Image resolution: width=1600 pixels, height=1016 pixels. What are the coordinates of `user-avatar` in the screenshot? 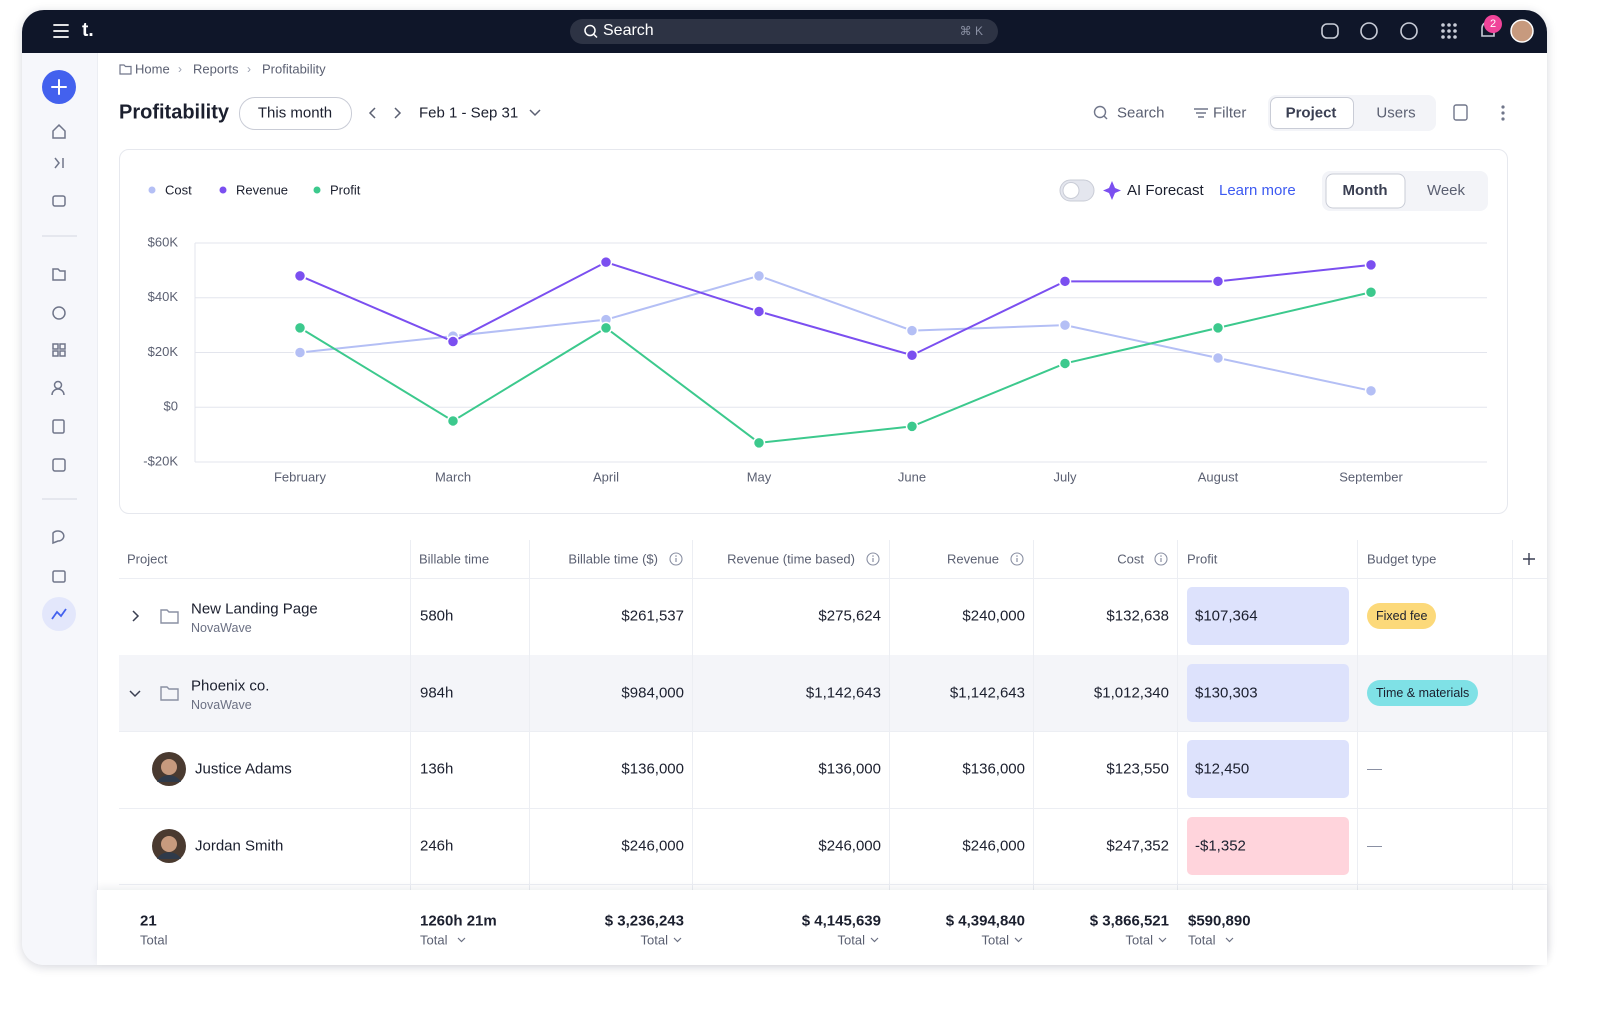 It's located at (1522, 31).